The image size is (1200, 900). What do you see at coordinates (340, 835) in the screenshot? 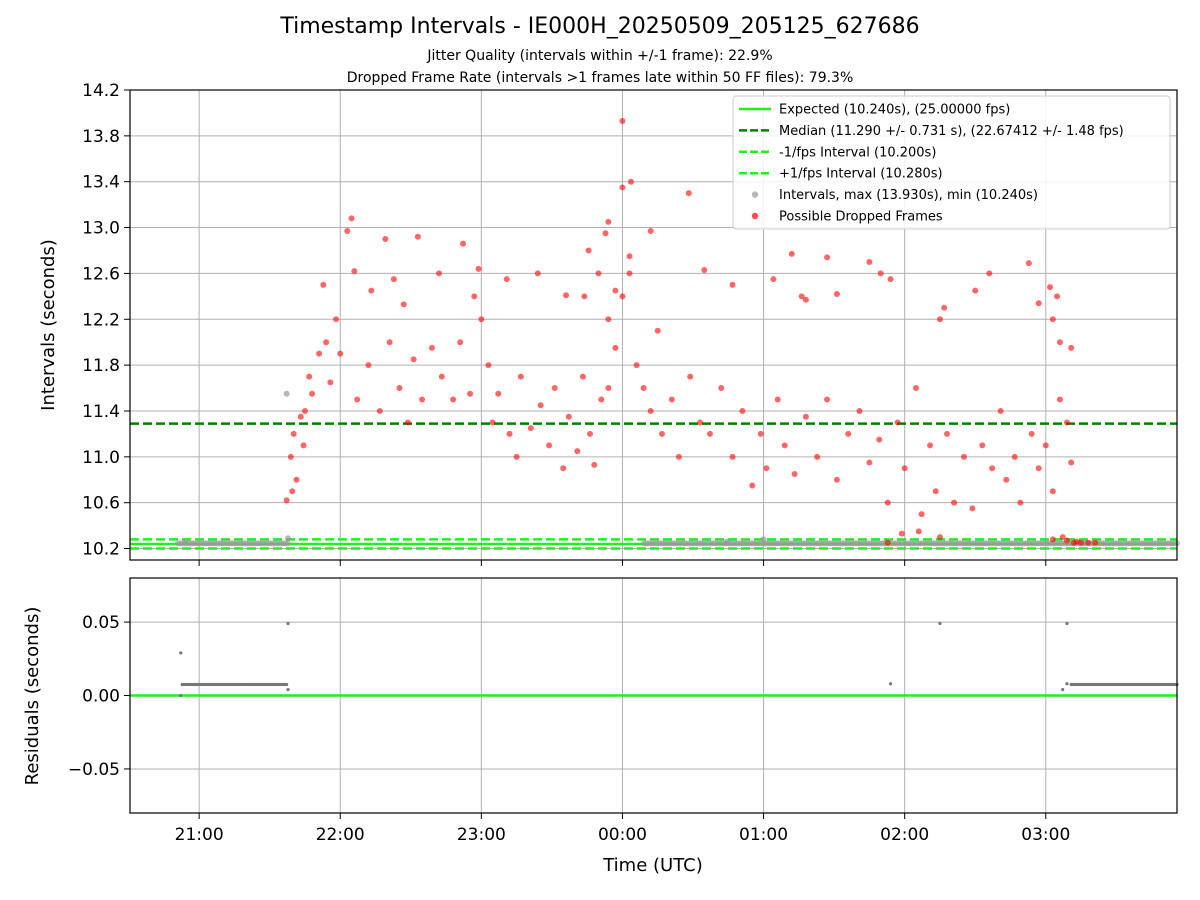
I see `x-tick-label: 22:00` at bounding box center [340, 835].